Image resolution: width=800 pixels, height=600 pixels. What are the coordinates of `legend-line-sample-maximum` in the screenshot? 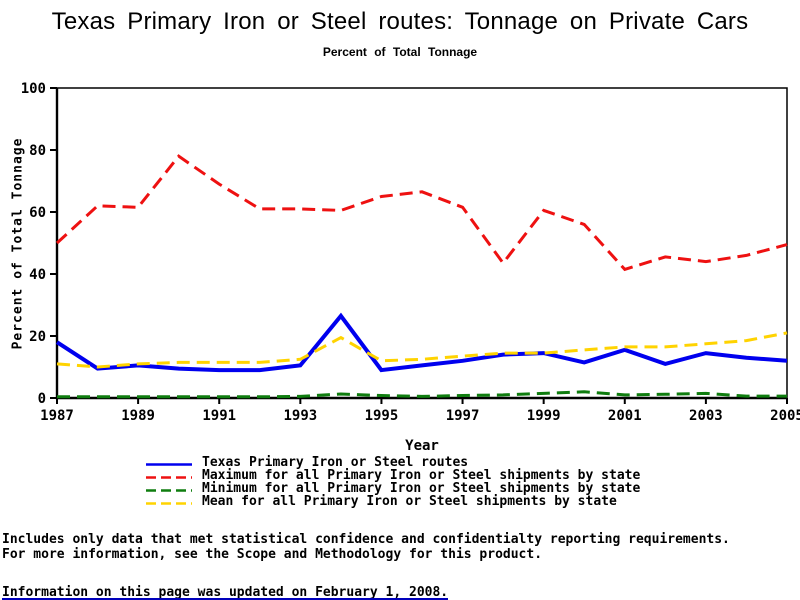 It's located at (169, 475).